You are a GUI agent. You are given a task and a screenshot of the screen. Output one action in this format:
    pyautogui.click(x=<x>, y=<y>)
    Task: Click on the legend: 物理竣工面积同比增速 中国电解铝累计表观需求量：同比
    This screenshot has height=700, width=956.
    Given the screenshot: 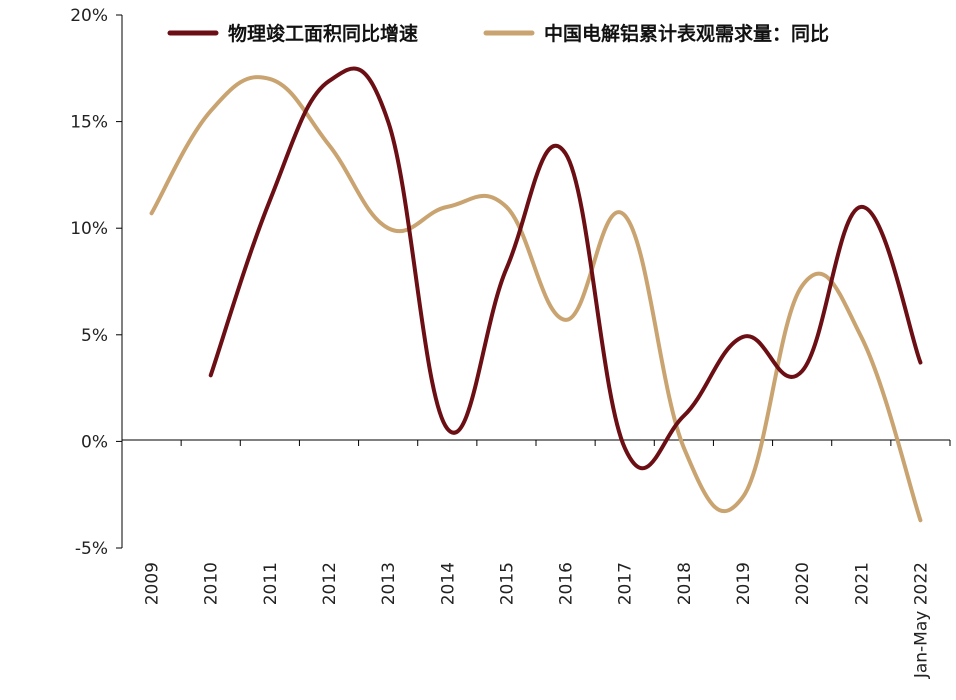 What is the action you would take?
    pyautogui.click(x=499, y=33)
    